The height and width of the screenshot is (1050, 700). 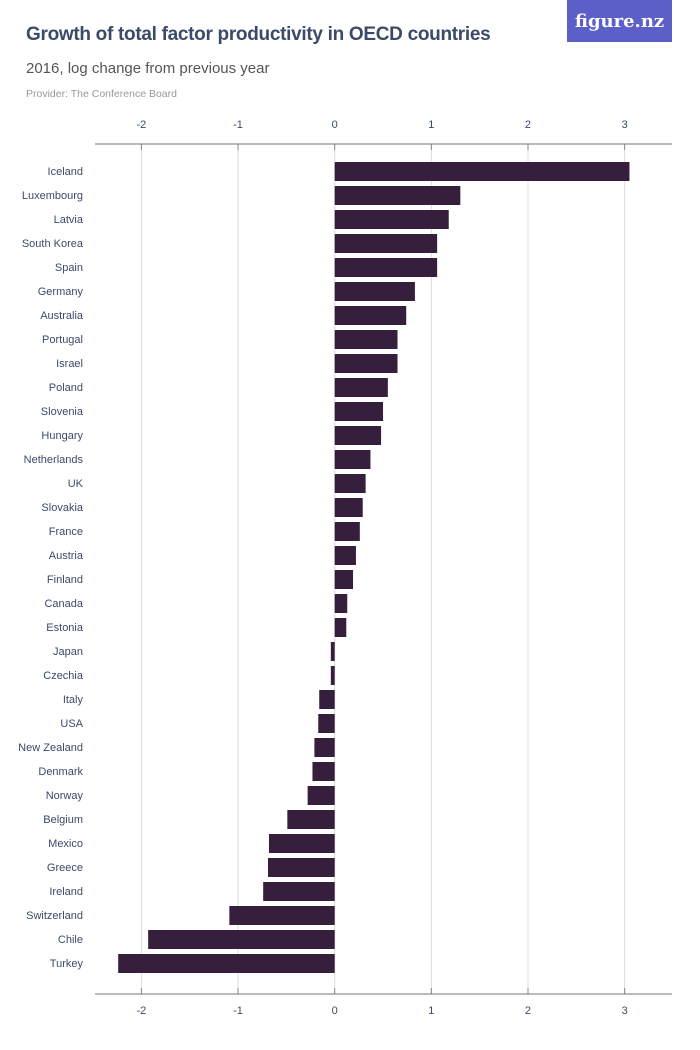 I want to click on category-label: Finland, so click(x=65, y=580).